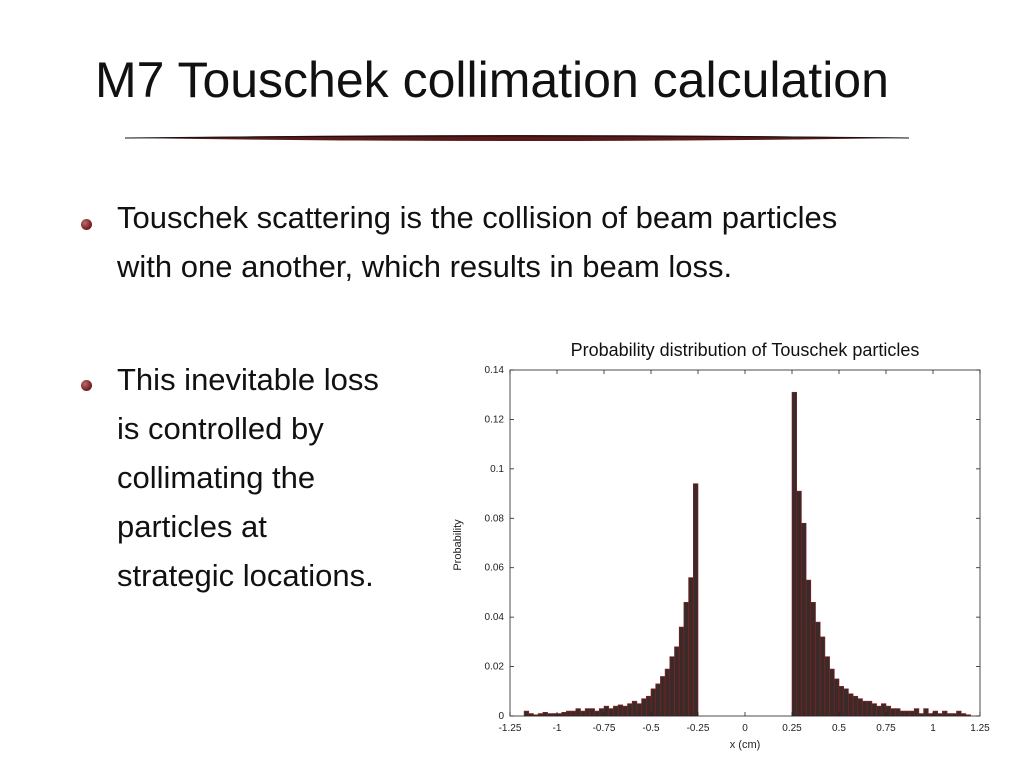 Image resolution: width=1024 pixels, height=768 pixels. I want to click on x-tick-label: 0.5, so click(839, 728).